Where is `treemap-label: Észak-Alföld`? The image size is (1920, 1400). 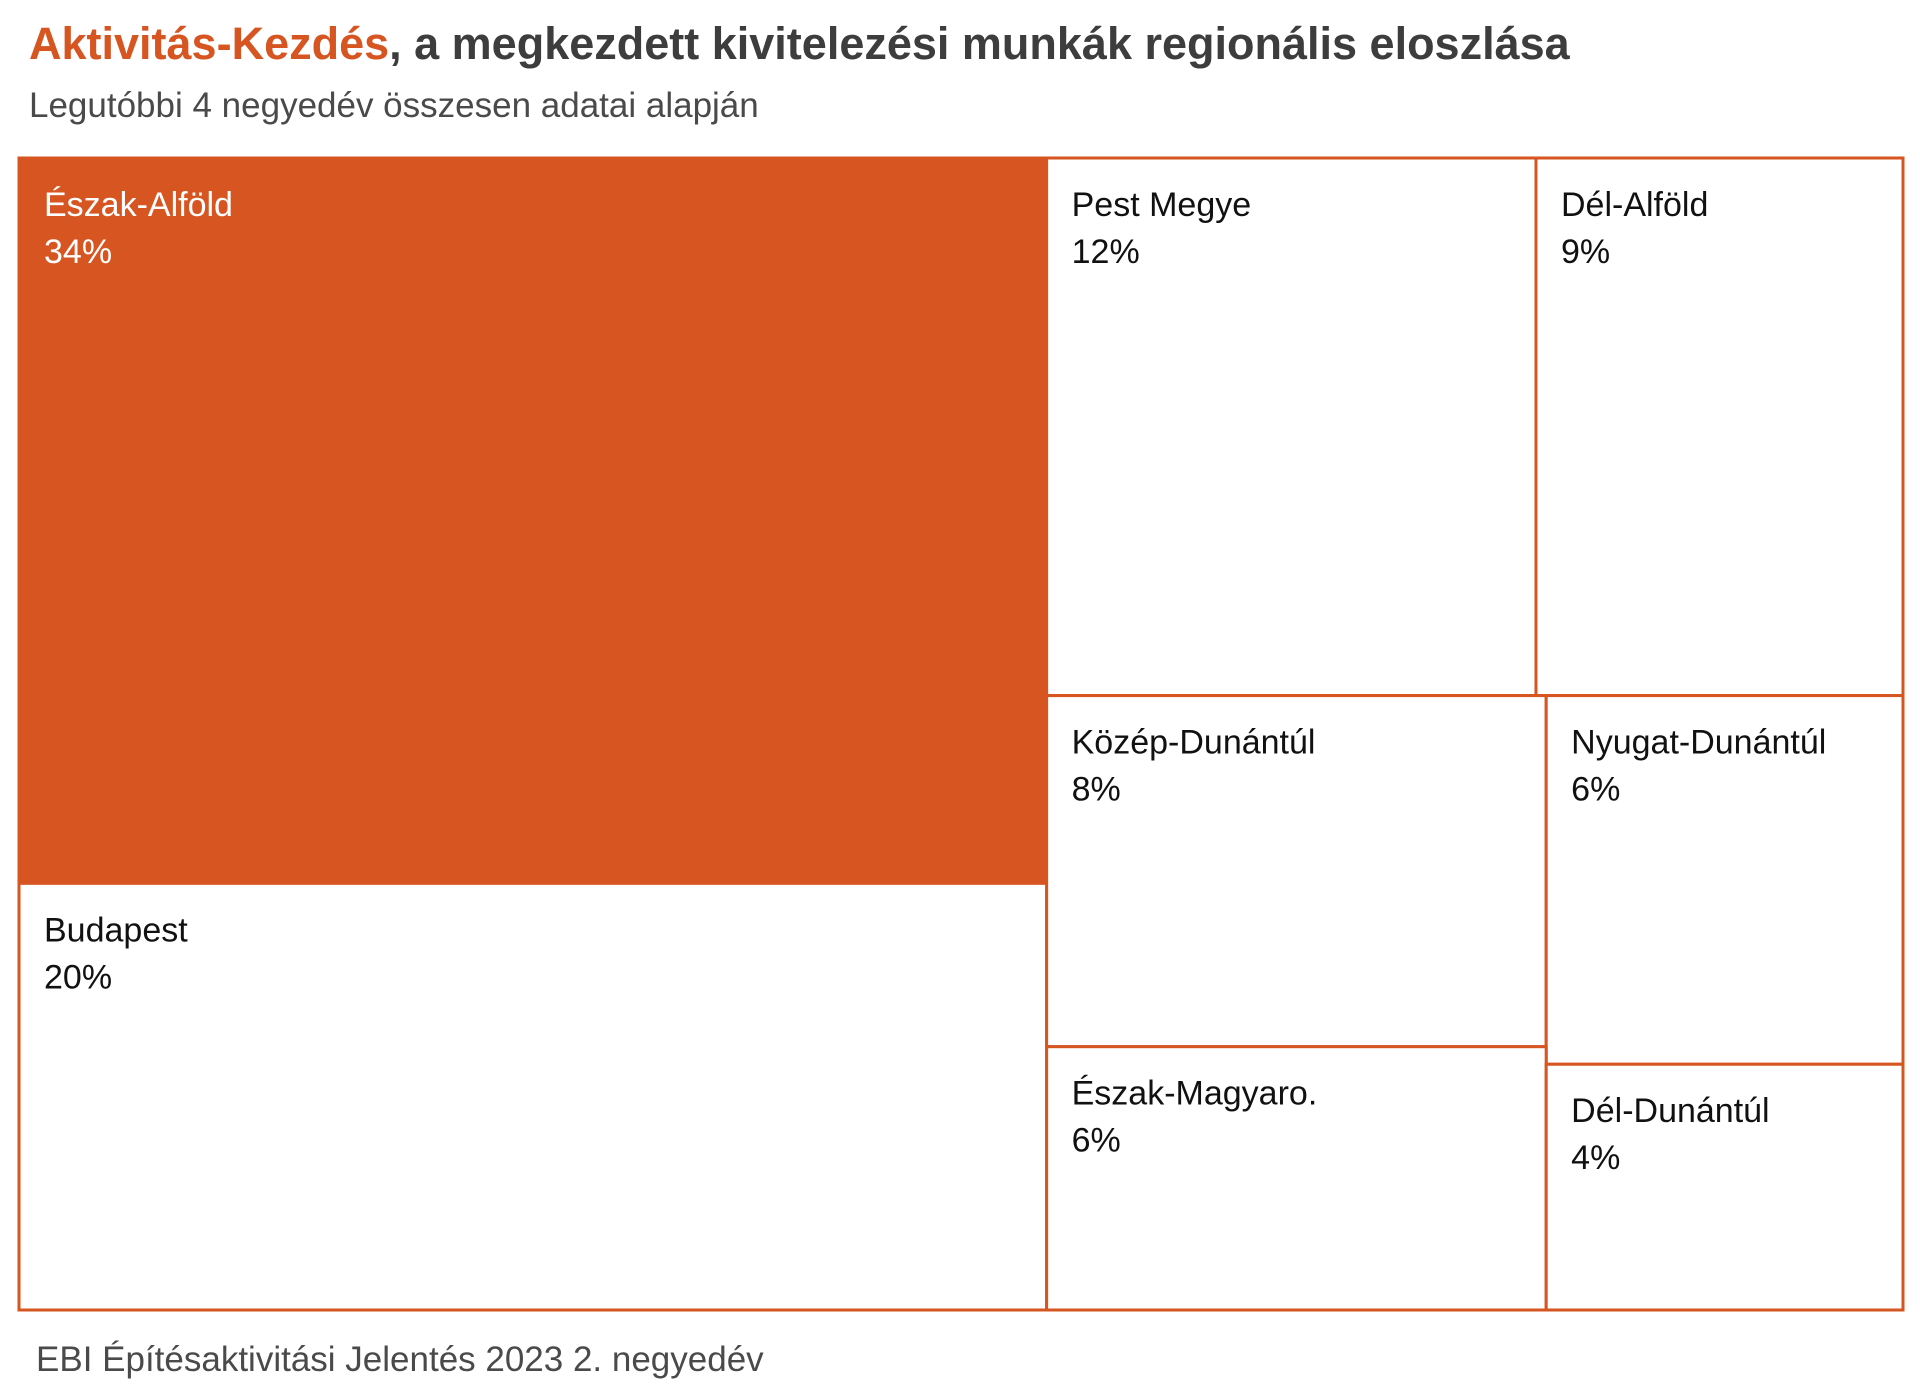
treemap-label: Észak-Alföld is located at coordinates (138, 205).